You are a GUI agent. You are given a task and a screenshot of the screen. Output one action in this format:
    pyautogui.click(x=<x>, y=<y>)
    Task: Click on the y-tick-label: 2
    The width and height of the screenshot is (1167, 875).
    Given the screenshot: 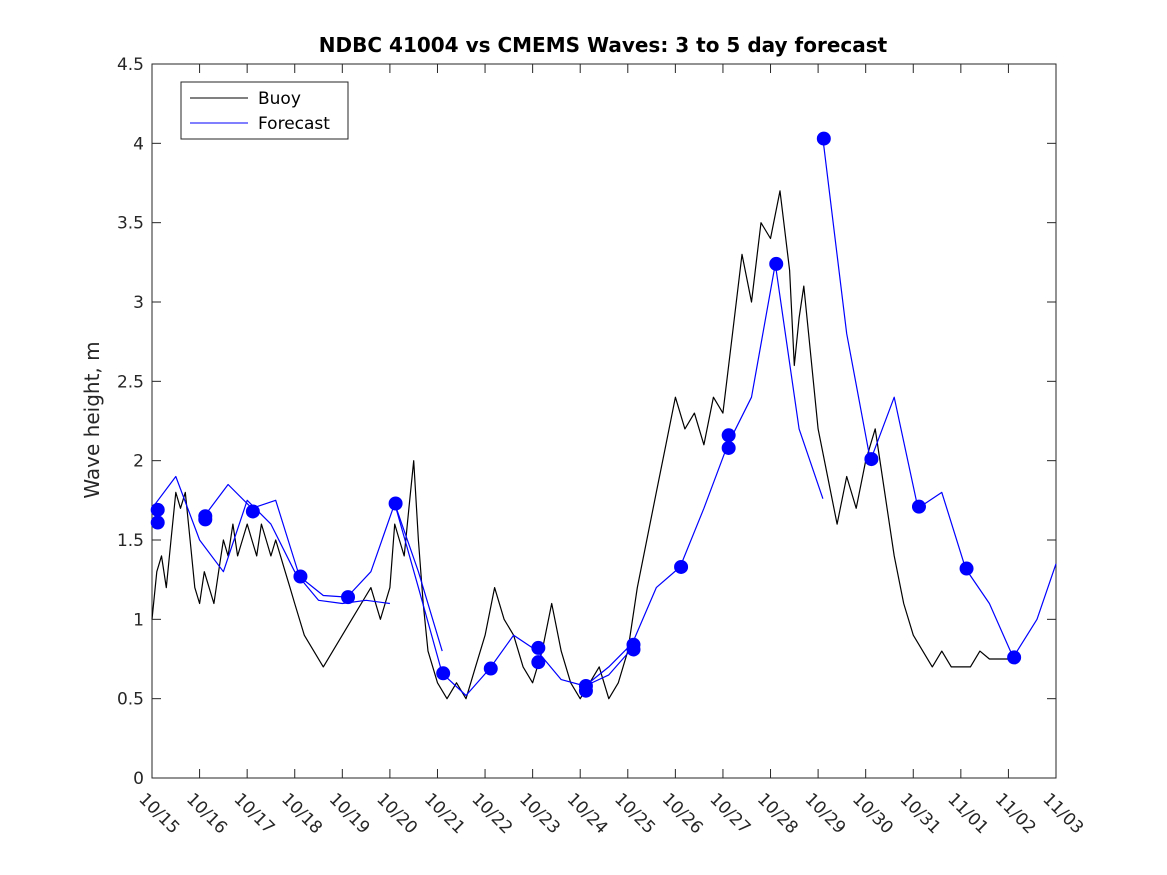 What is the action you would take?
    pyautogui.click(x=138, y=462)
    